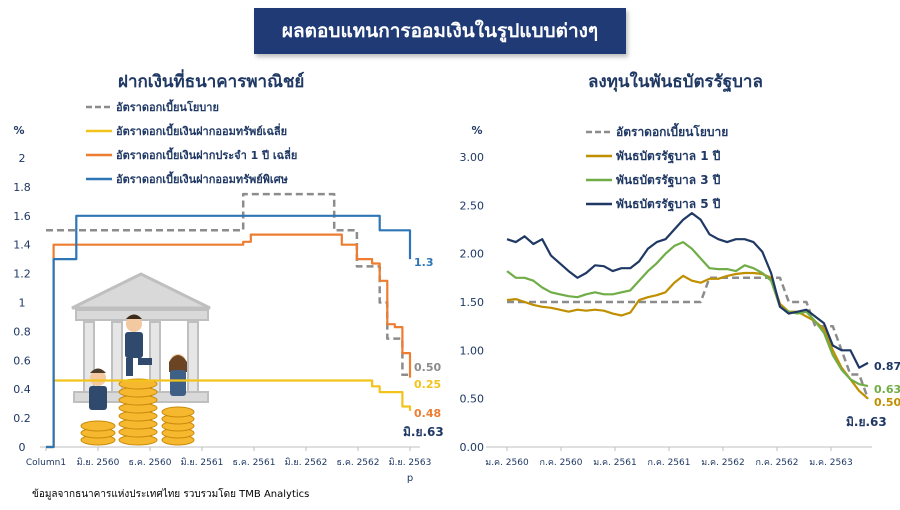  I want to click on right-chart-title: ลงทุนในพันธบัตรรัฐบาล, so click(675, 82).